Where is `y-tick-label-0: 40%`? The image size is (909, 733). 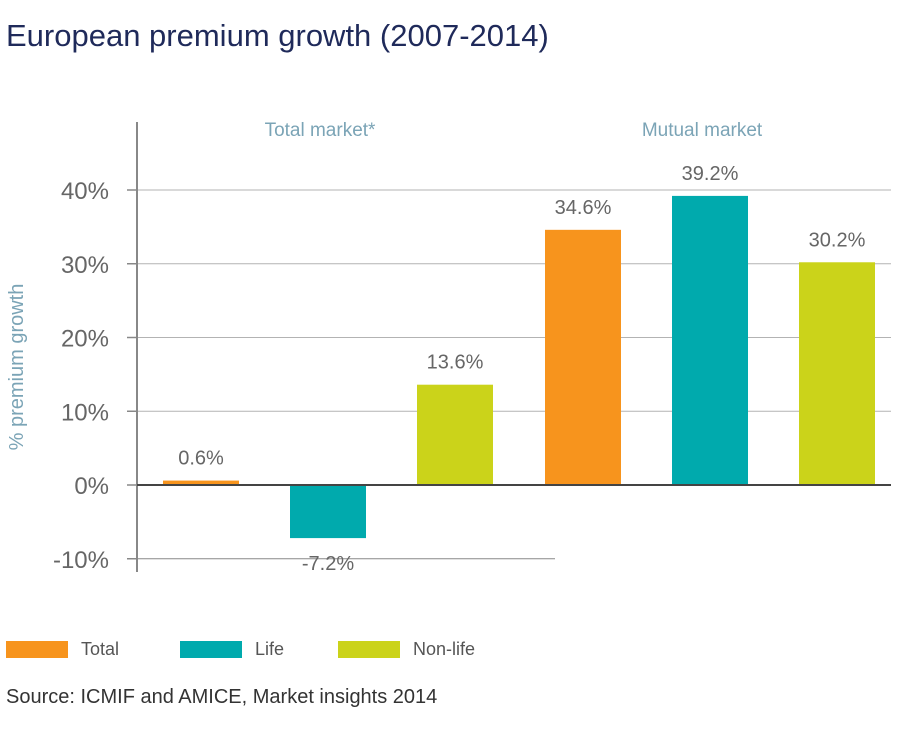 y-tick-label-0: 40% is located at coordinates (85, 191).